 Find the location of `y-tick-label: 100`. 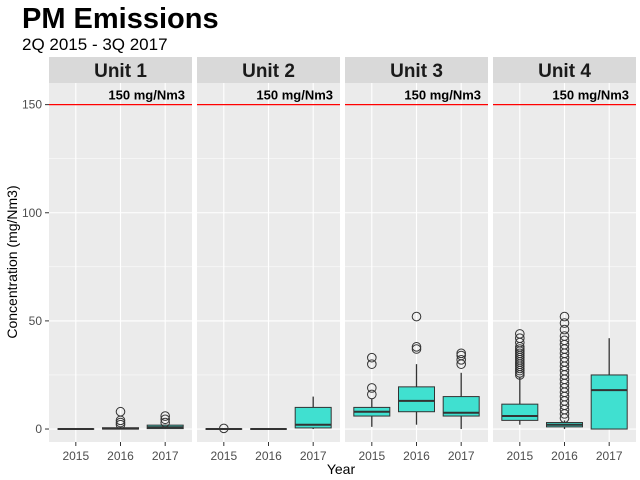

y-tick-label: 100 is located at coordinates (32, 213).